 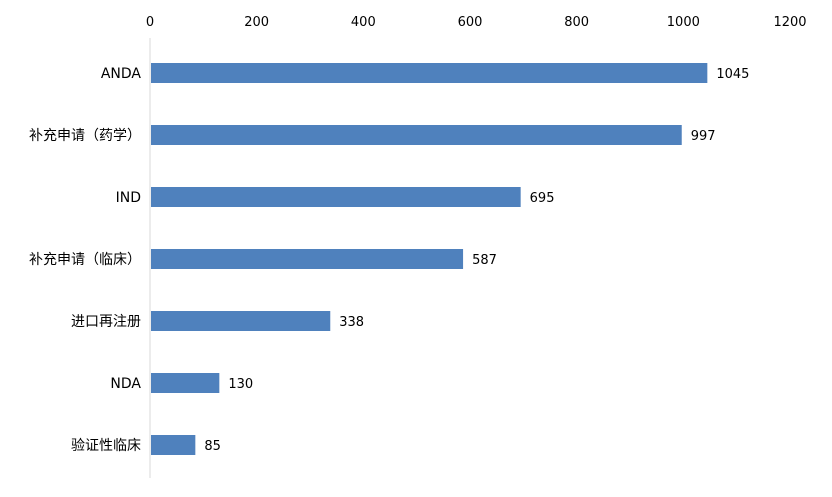 I want to click on y-category-label: 补充申请（药学）, so click(x=85, y=136).